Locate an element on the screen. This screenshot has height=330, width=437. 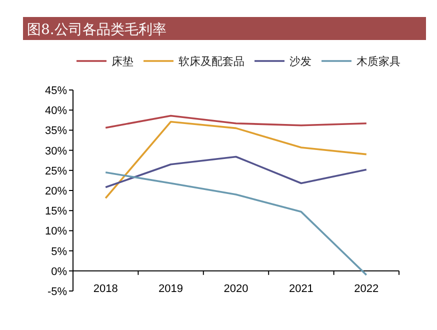
y-tick-label: 5% is located at coordinates (59, 252).